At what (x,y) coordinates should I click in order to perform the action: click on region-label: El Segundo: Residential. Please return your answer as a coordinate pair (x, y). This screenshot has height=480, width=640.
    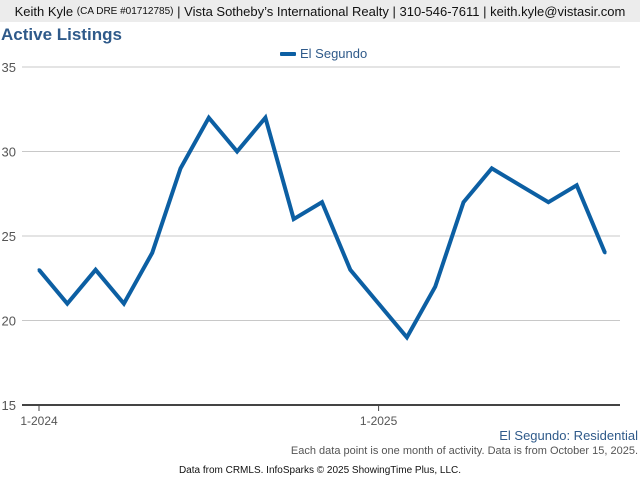
    Looking at the image, I should click on (568, 435).